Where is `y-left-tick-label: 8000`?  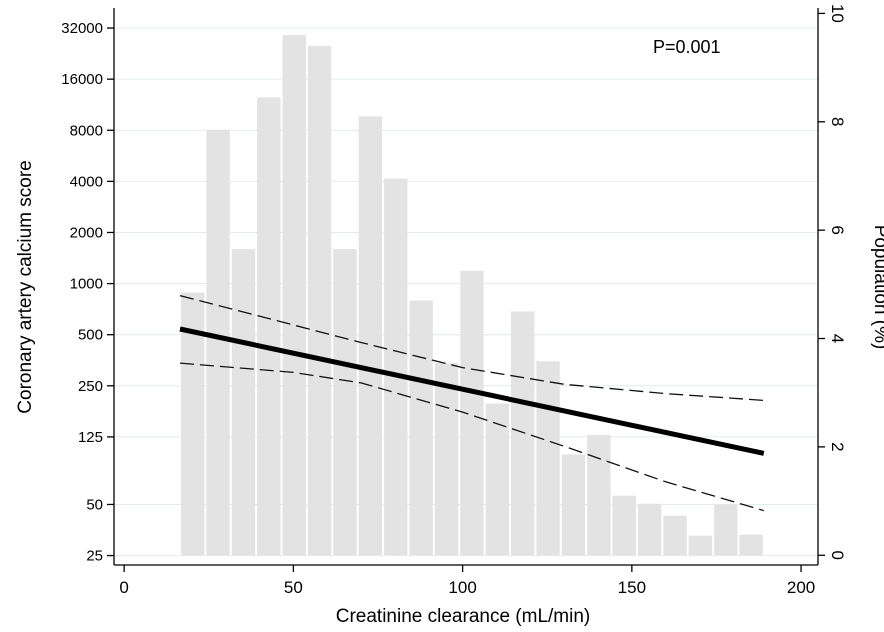
y-left-tick-label: 8000 is located at coordinates (86, 130).